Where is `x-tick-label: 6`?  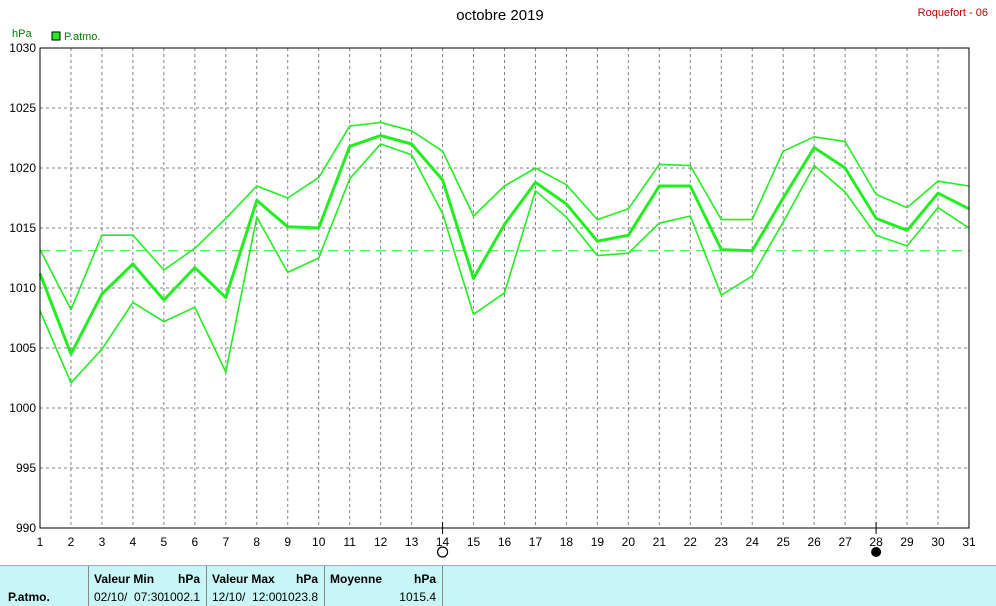 x-tick-label: 6 is located at coordinates (194, 542).